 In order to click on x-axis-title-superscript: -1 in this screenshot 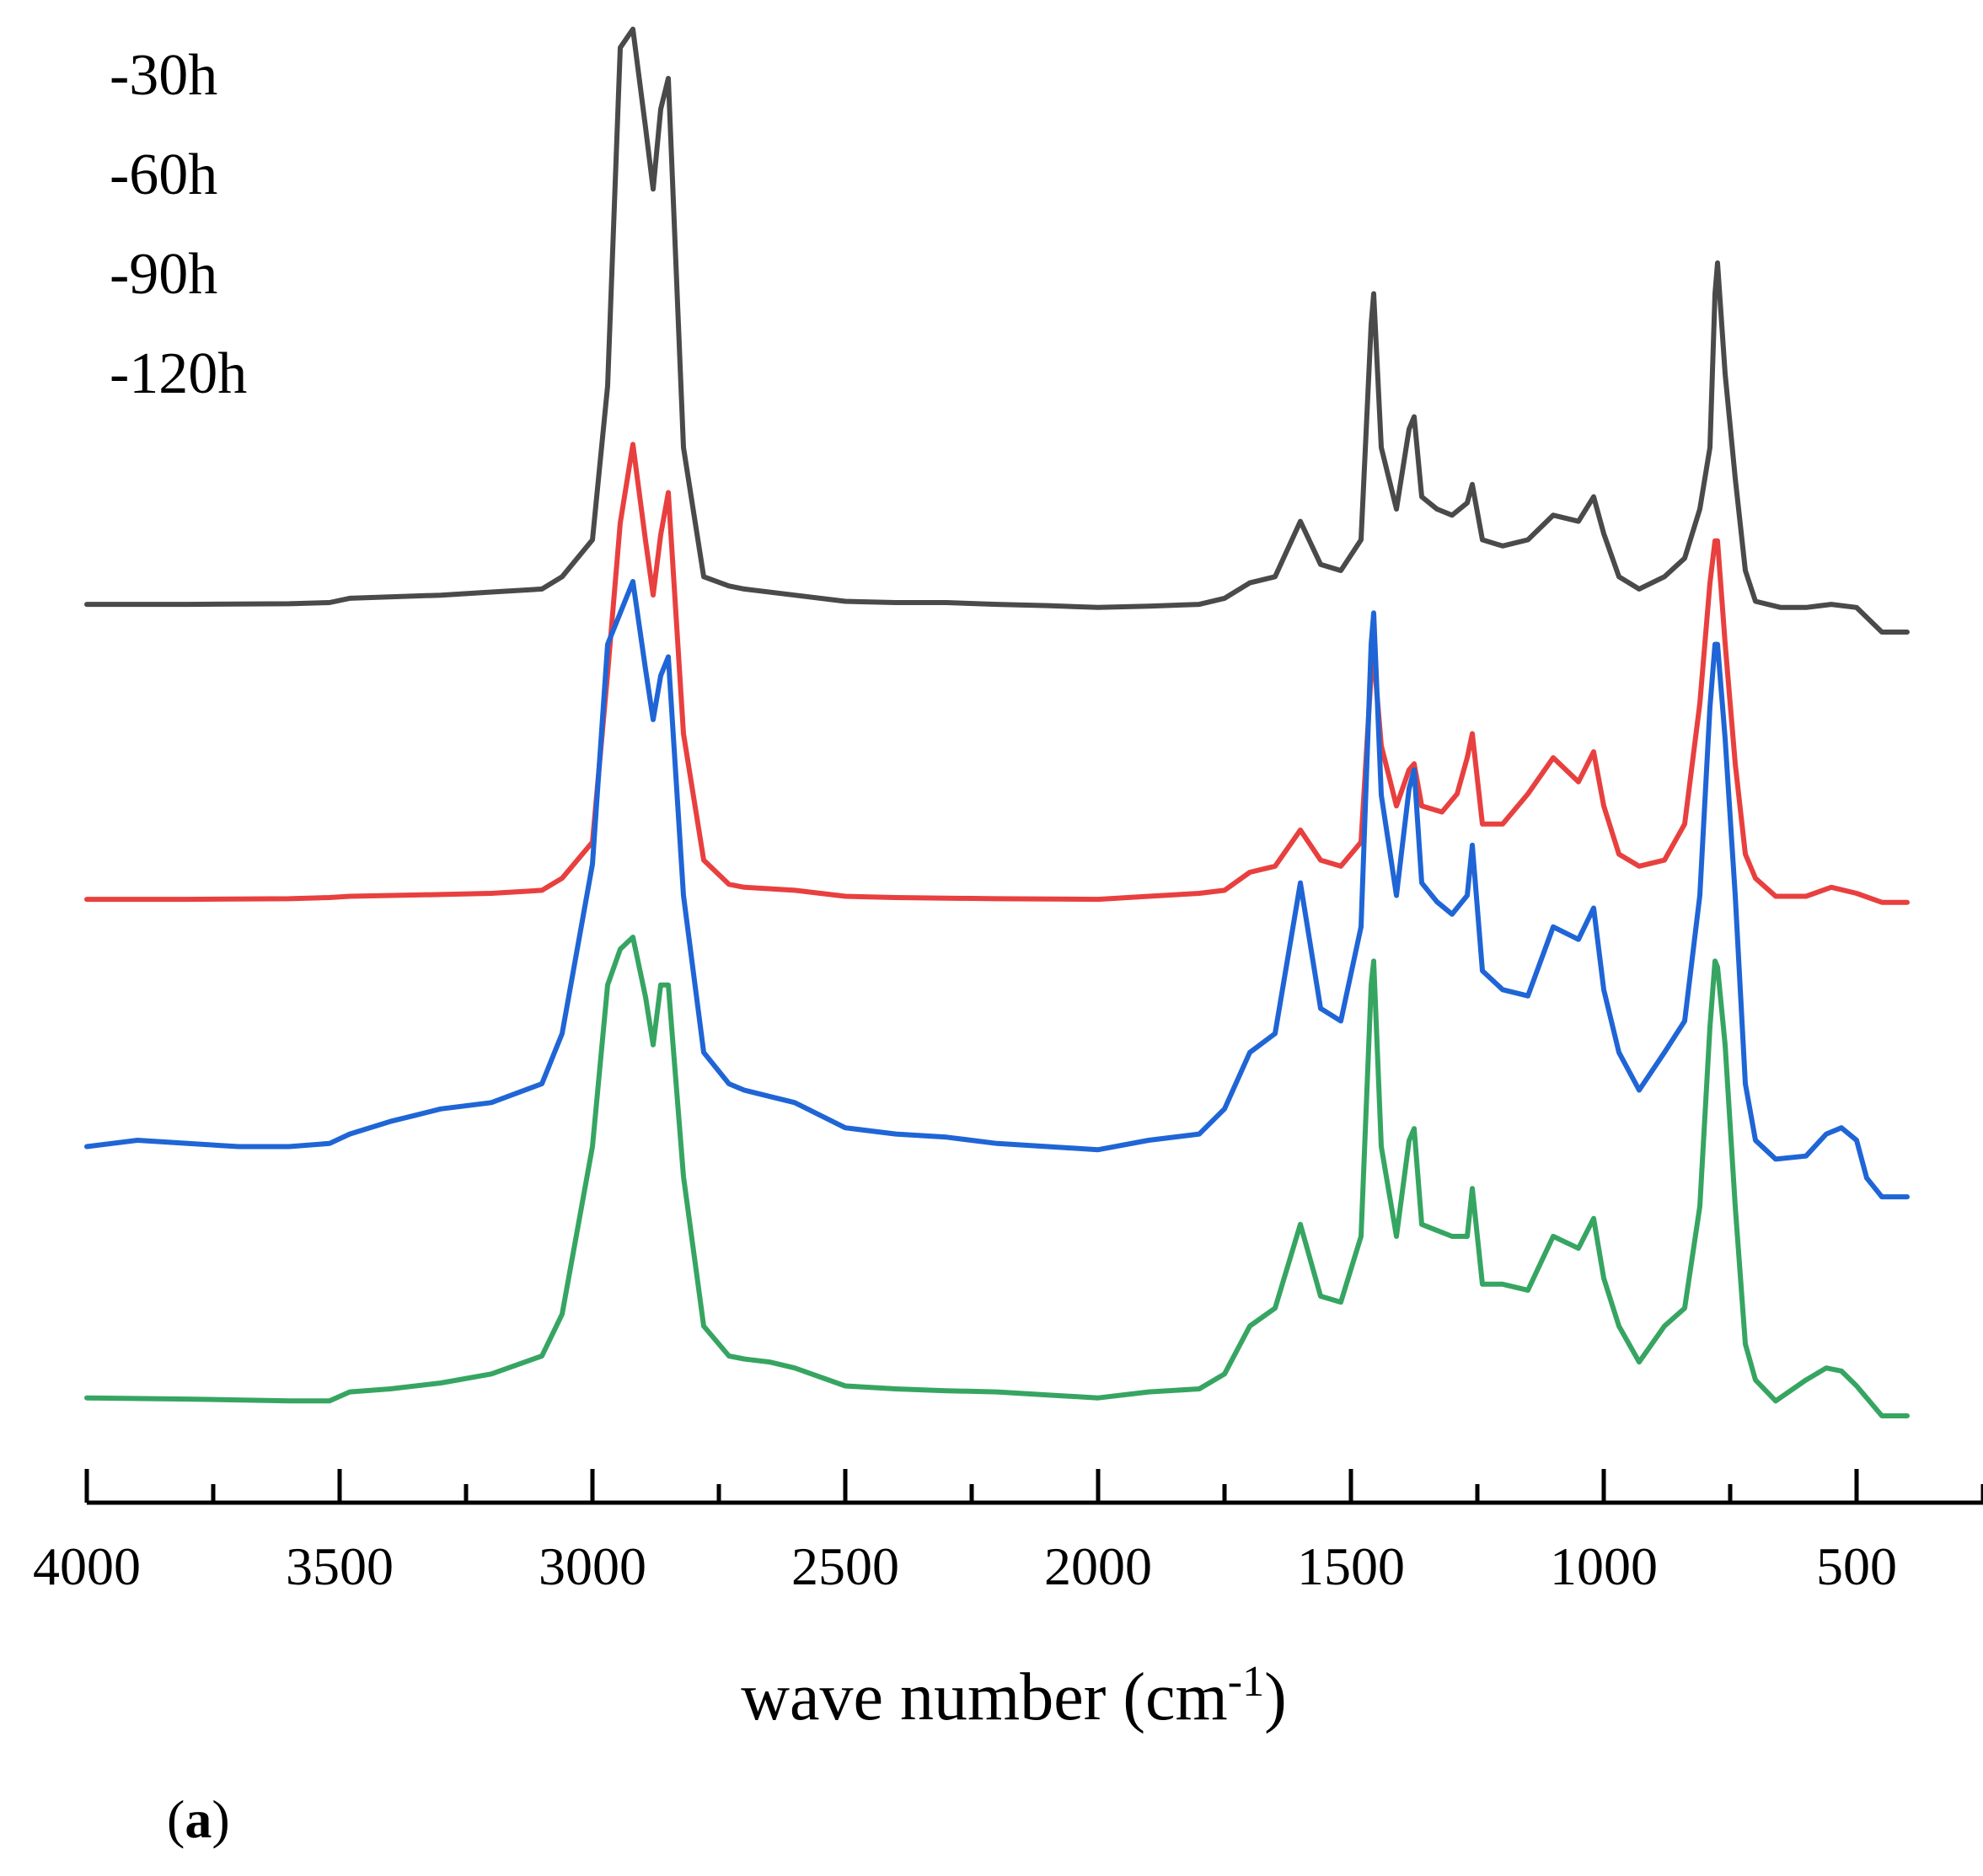, I will do `click(1246, 1682)`.